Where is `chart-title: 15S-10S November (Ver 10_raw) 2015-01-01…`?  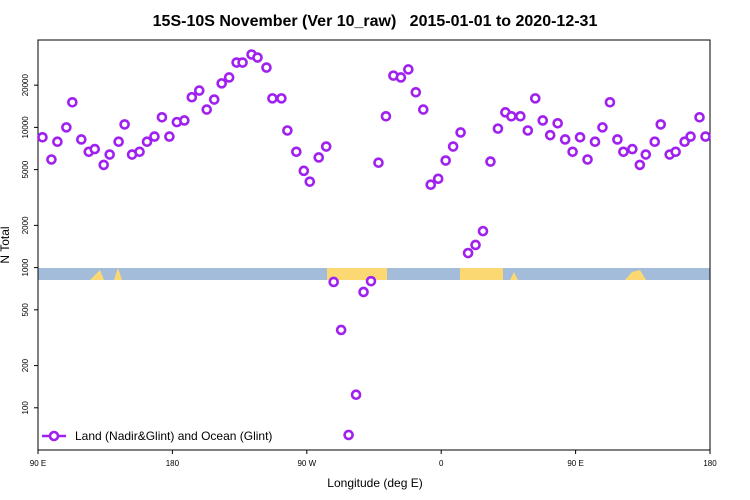
chart-title: 15S-10S November (Ver 10_raw) 2015-01-01… is located at coordinates (375, 21).